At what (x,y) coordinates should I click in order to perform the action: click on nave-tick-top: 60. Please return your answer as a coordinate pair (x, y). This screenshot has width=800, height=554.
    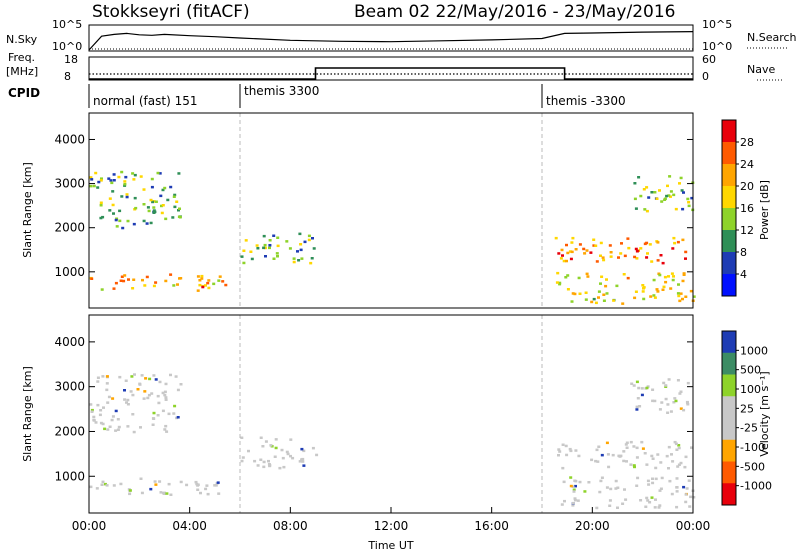
    Looking at the image, I should click on (709, 59).